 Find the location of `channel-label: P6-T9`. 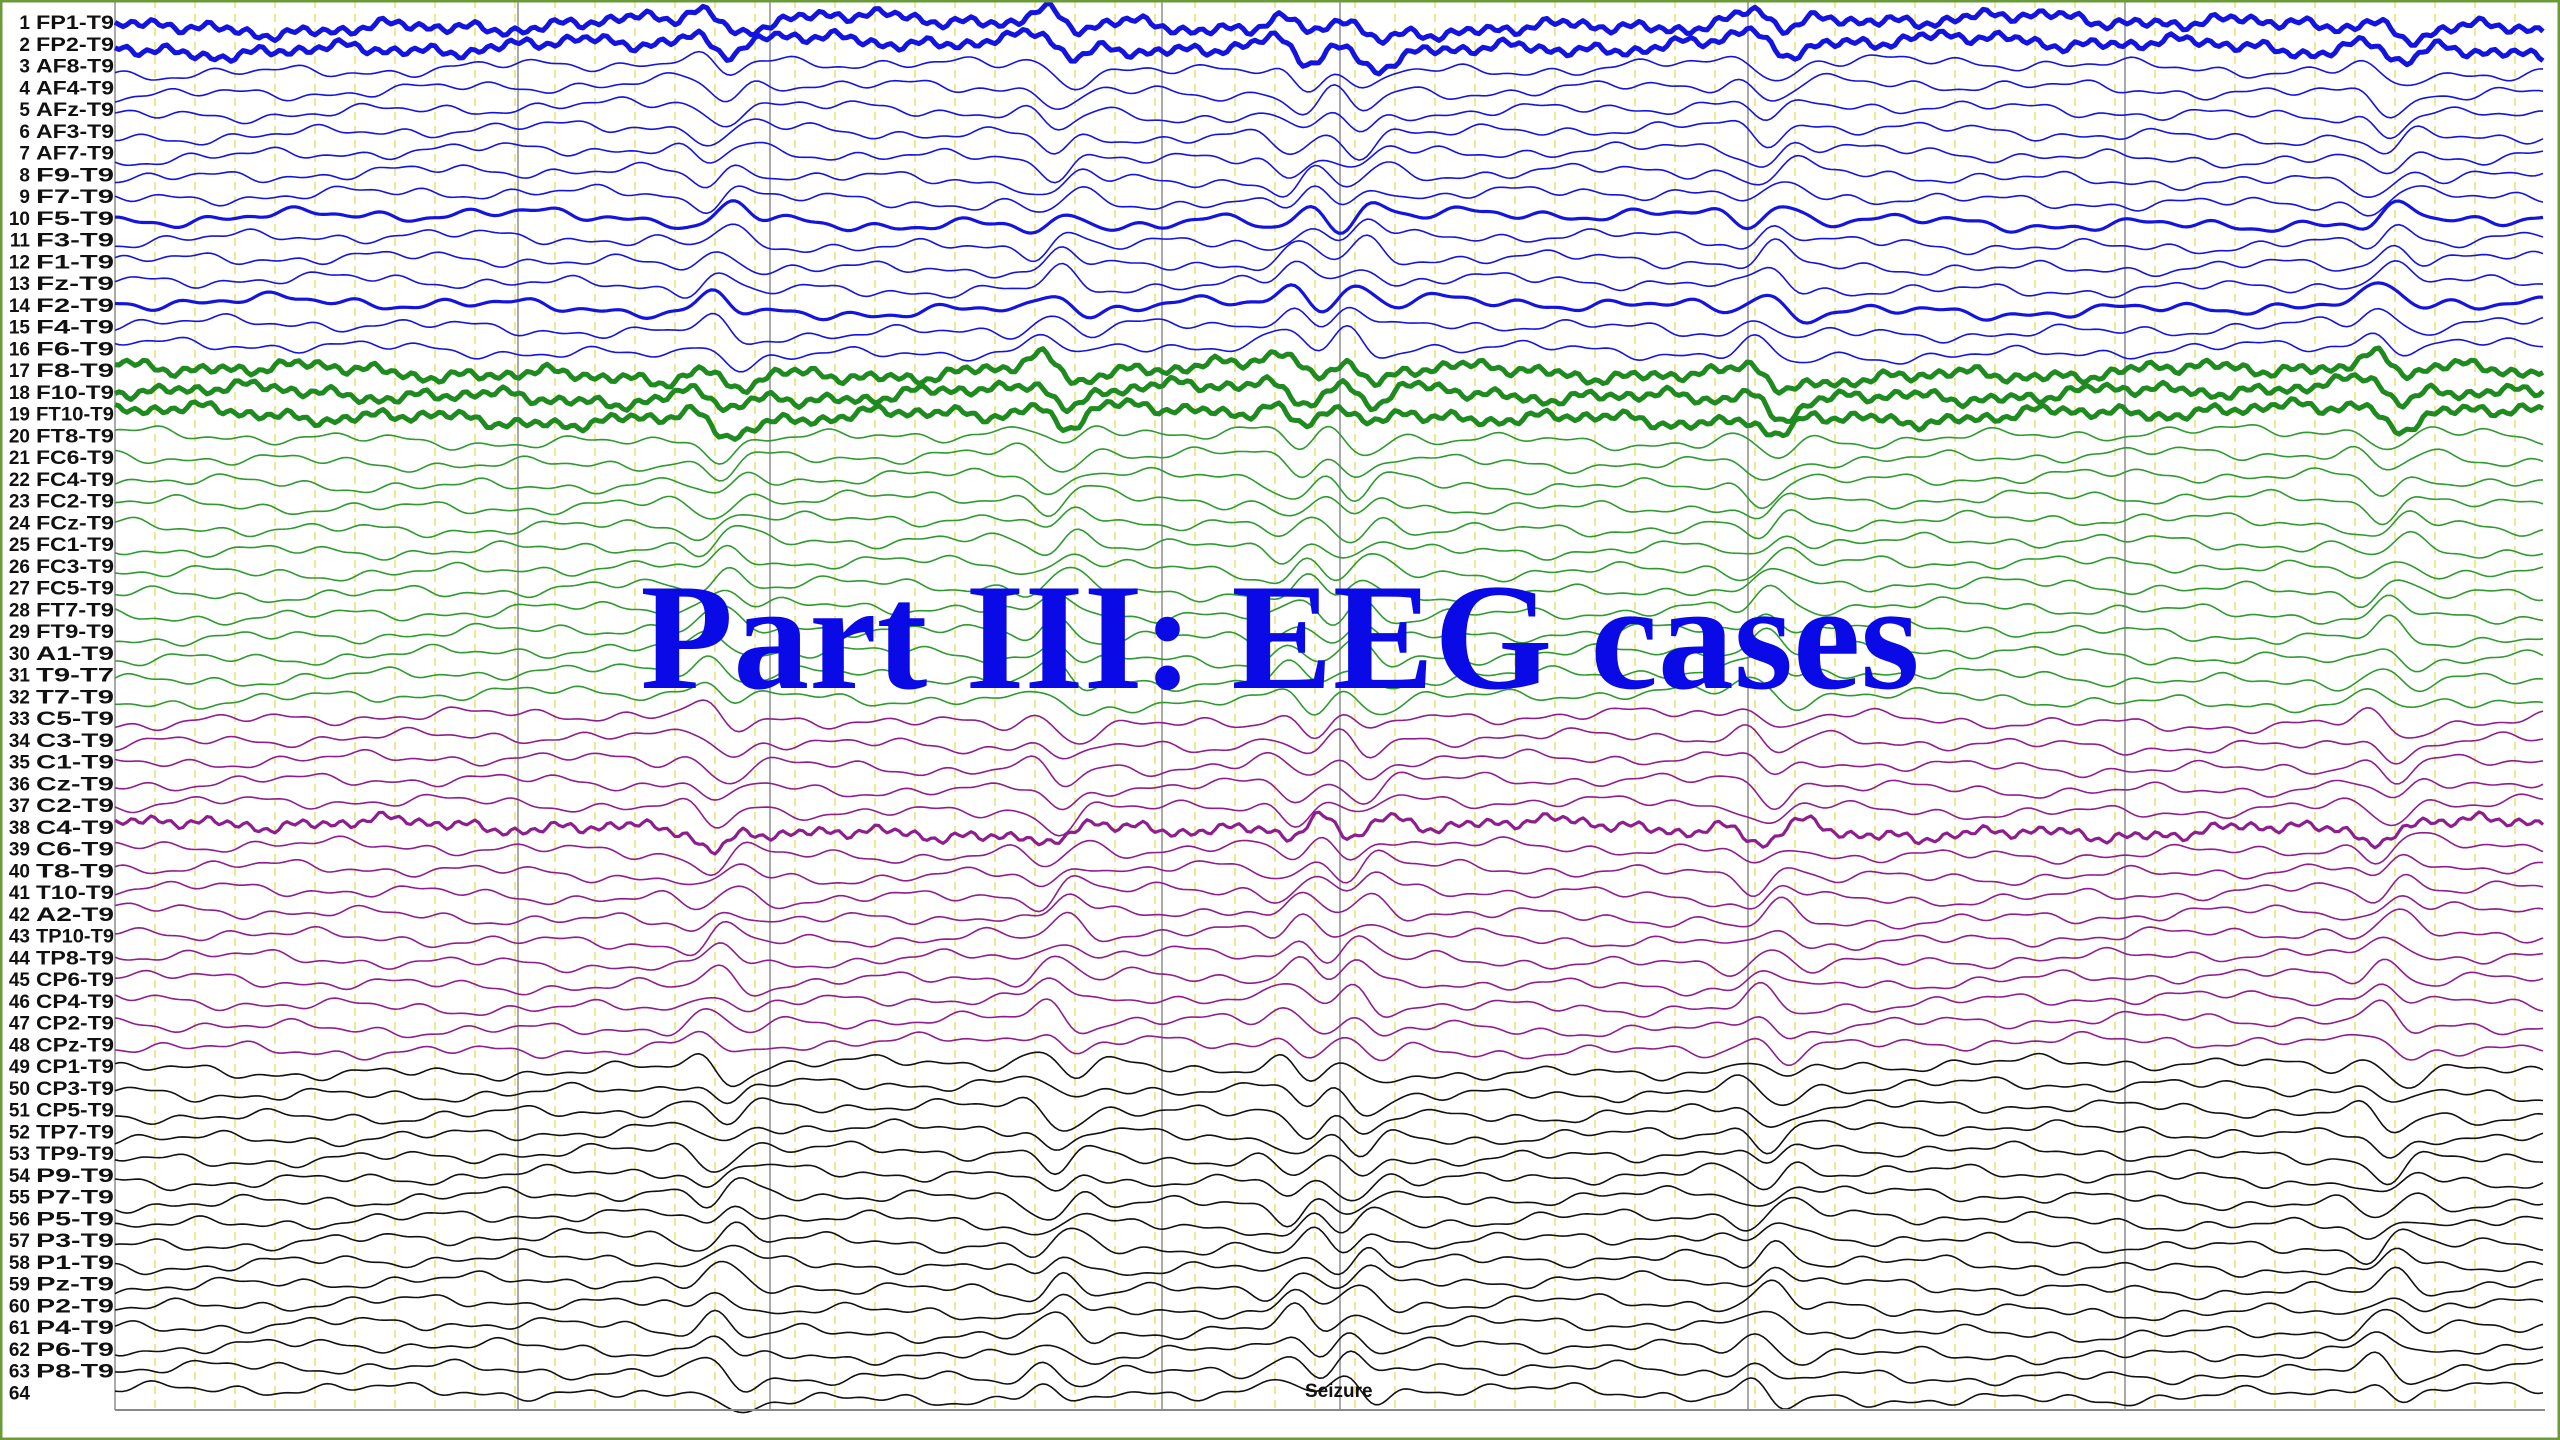

channel-label: P6-T9 is located at coordinates (75, 1350).